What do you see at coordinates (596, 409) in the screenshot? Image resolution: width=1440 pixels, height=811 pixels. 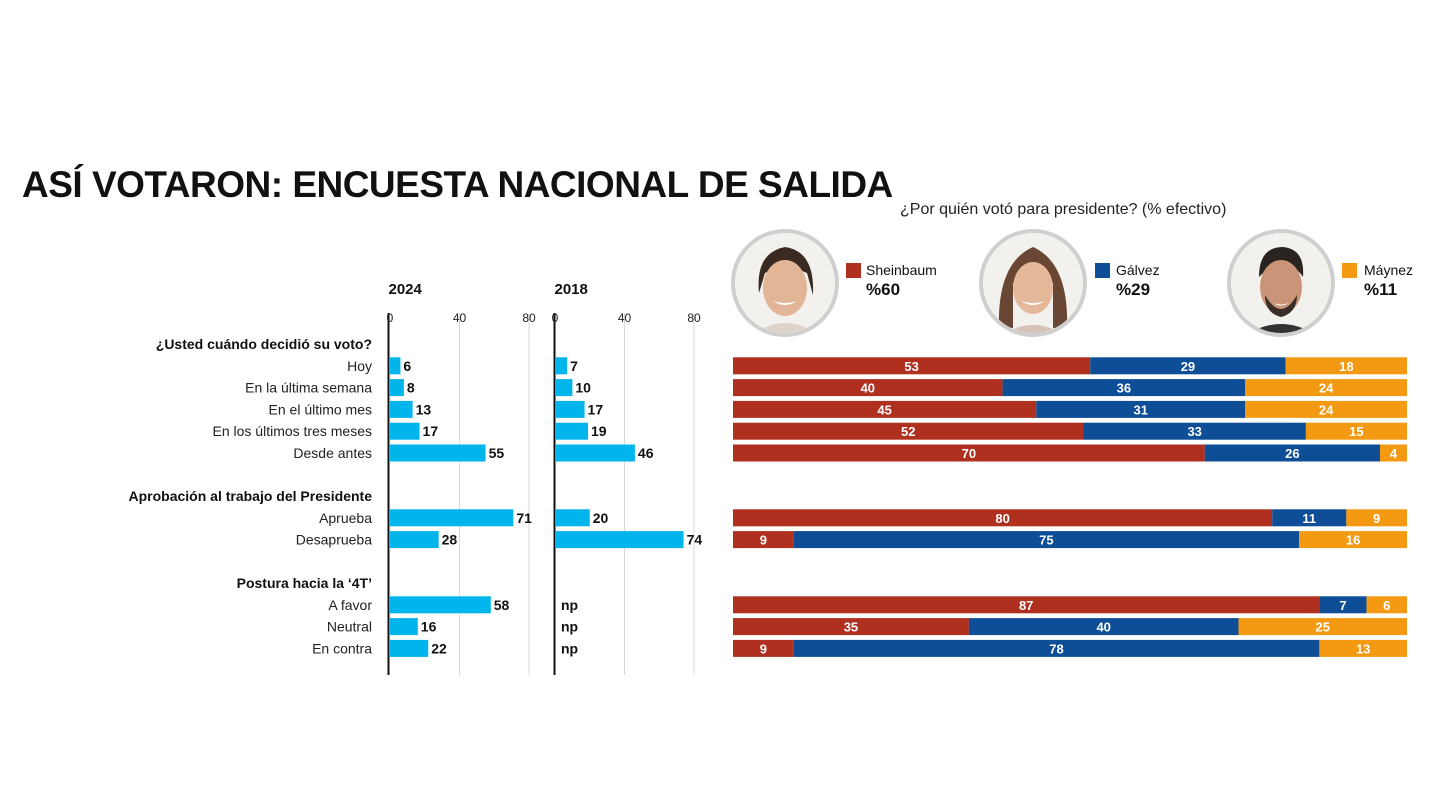 I see `bar-value-2018: 17` at bounding box center [596, 409].